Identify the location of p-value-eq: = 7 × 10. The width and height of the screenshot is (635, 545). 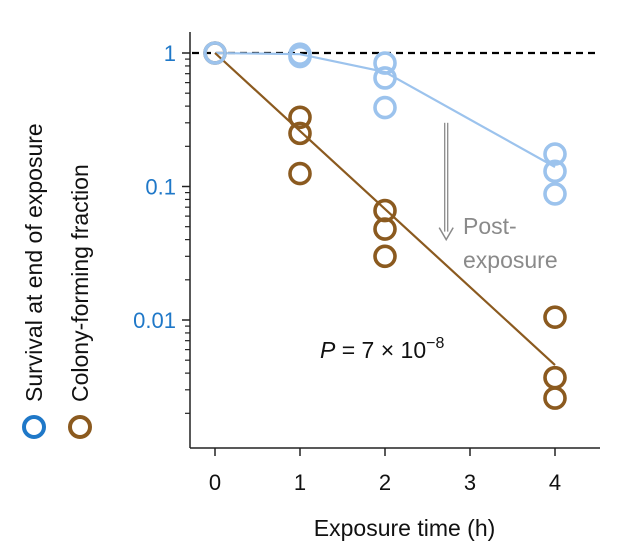
(380, 350).